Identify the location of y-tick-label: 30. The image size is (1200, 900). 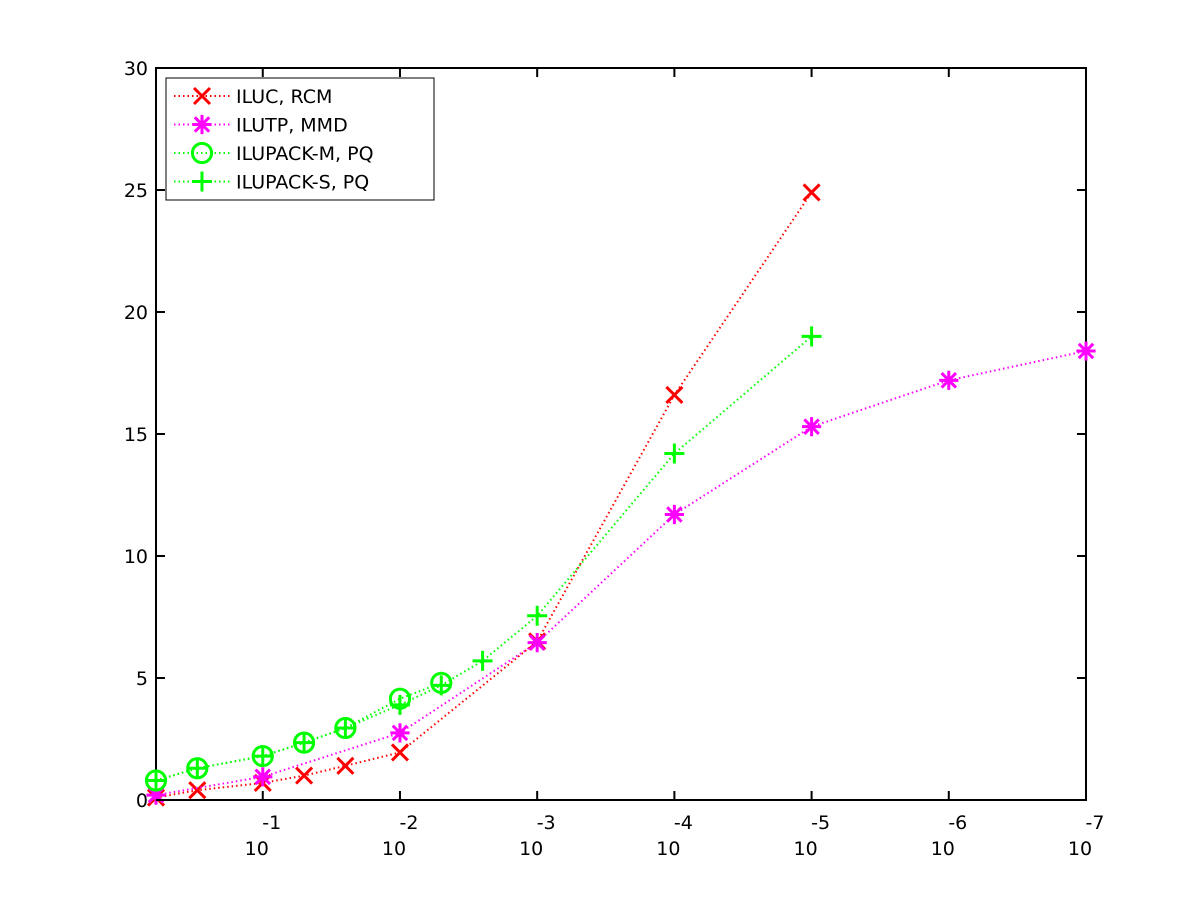
(136, 69).